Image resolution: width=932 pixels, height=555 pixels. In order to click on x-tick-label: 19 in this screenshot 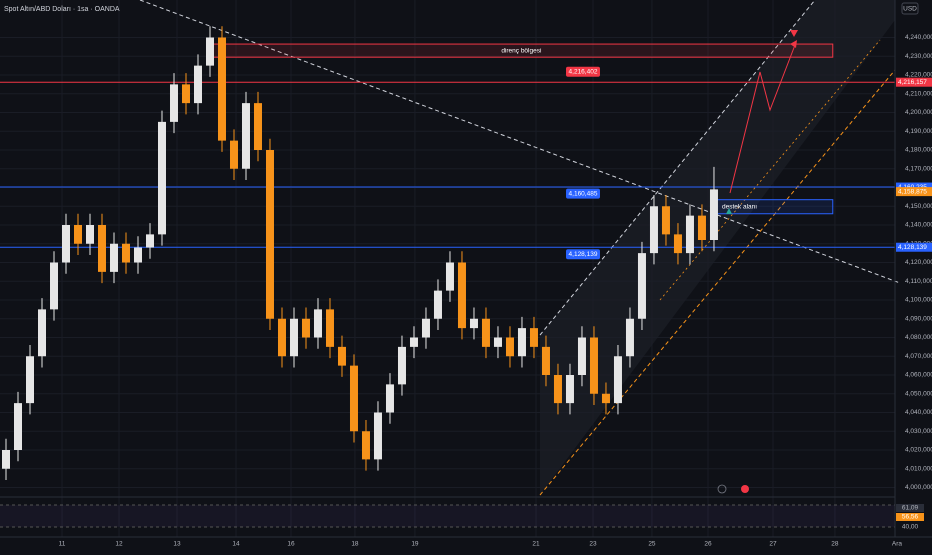, I will do `click(415, 544)`.